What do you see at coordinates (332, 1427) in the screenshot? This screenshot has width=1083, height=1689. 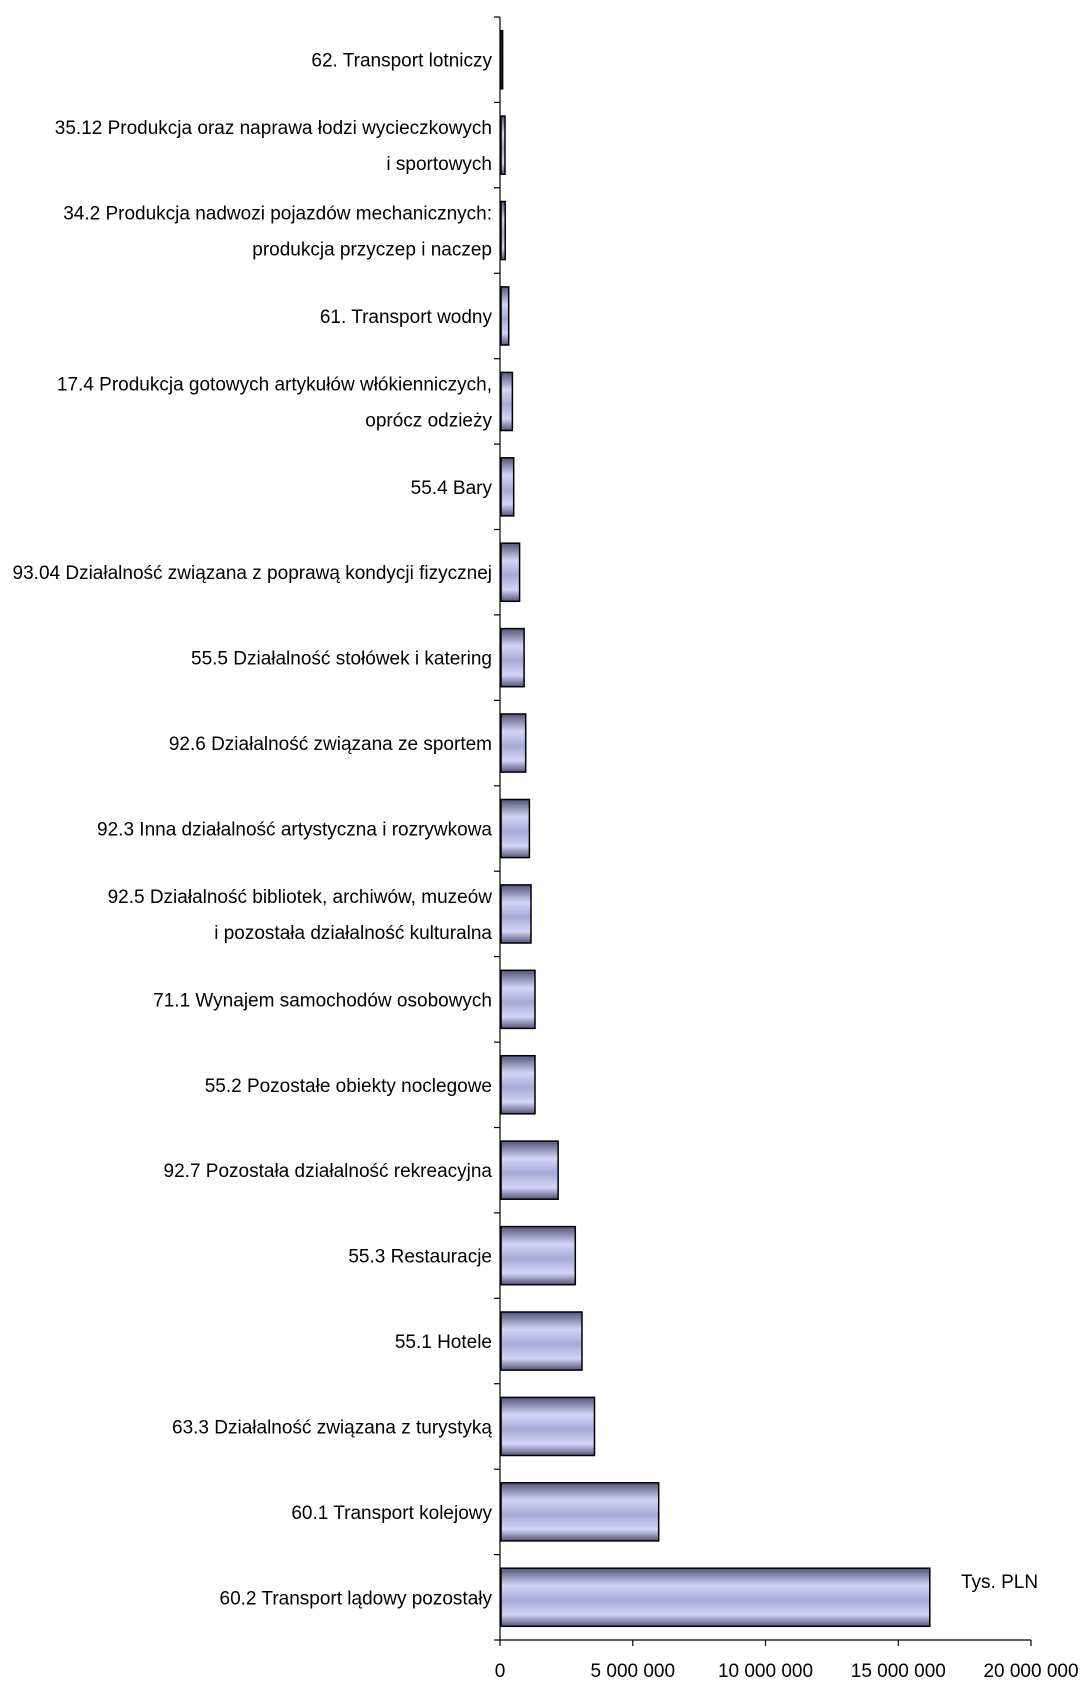 I see `category-label-16: 63.3 Działalność związana z turystyką` at bounding box center [332, 1427].